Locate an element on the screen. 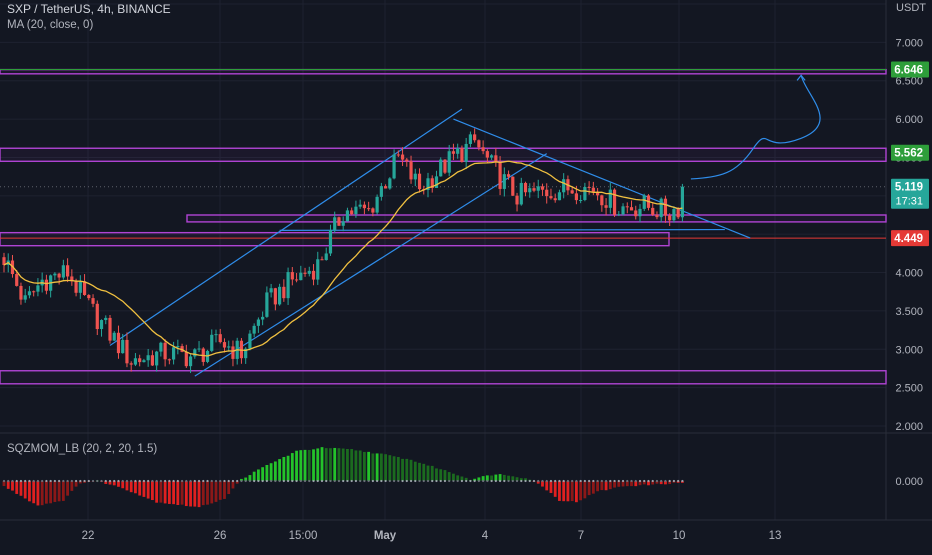 This screenshot has width=932, height=555. oscillator-label: SQZMOM_LB (20, 2, 20, 1.5) is located at coordinates (82, 449).